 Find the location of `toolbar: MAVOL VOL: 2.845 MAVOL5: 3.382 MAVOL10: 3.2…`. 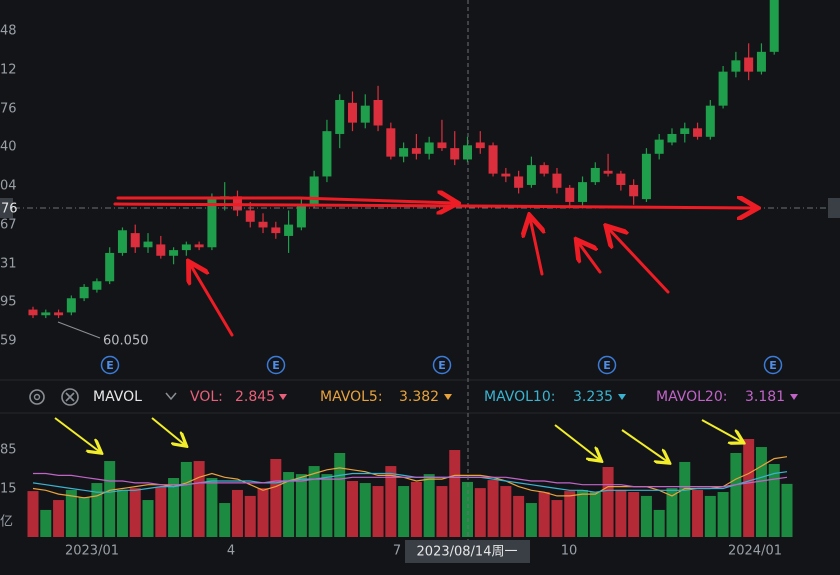

toolbar: MAVOL VOL: 2.845 MAVOL5: 3.382 MAVOL10: 3.2… is located at coordinates (413, 397).